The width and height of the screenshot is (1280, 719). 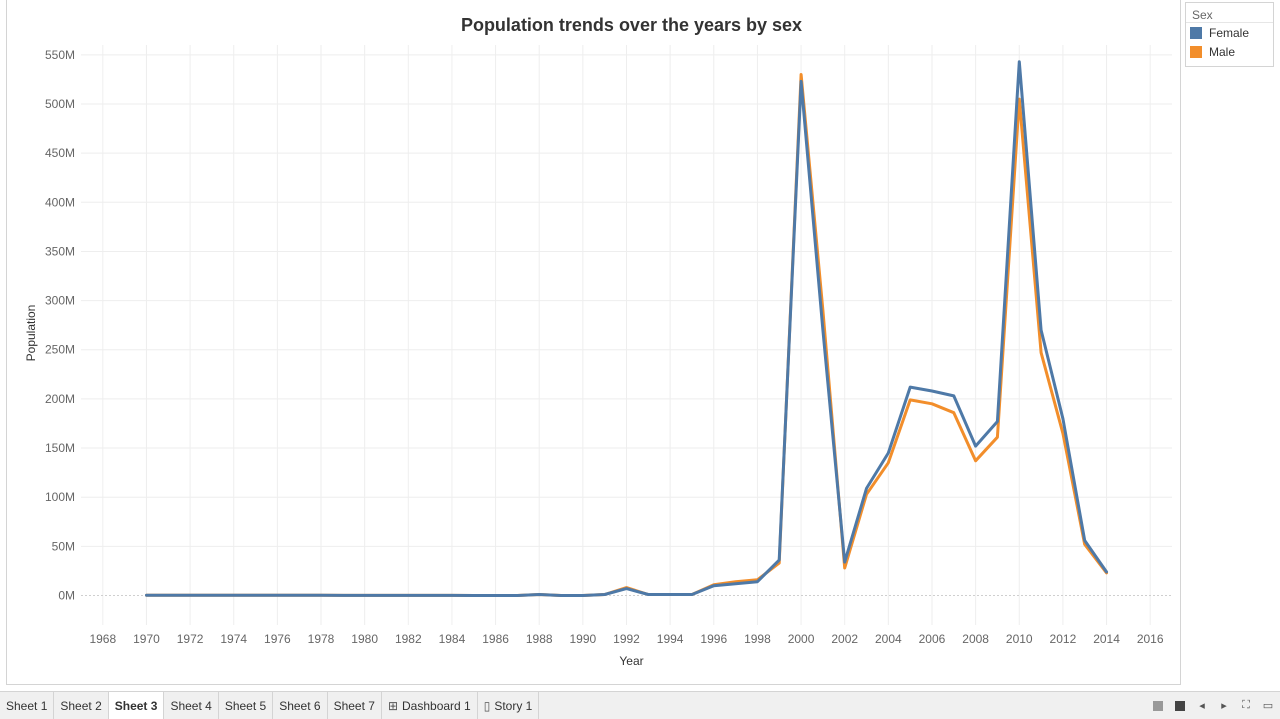 What do you see at coordinates (60, 55) in the screenshot?
I see `y-tick-label: 550M` at bounding box center [60, 55].